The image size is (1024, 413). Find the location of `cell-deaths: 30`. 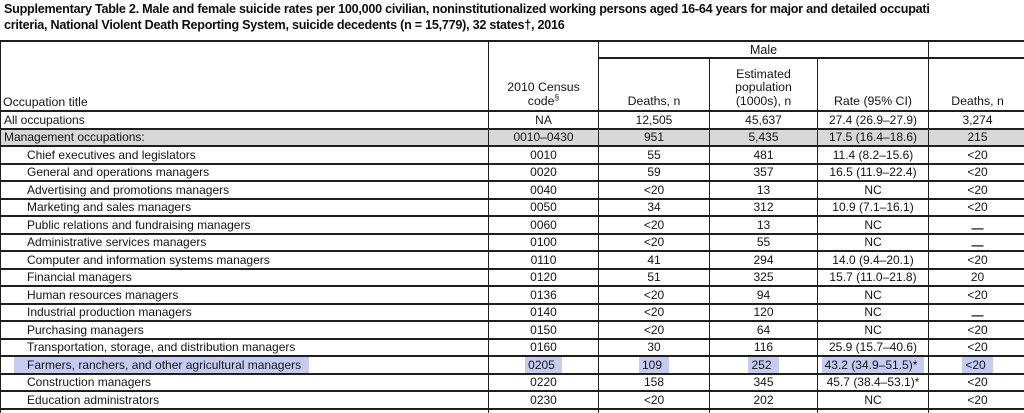

cell-deaths: 30 is located at coordinates (654, 347).